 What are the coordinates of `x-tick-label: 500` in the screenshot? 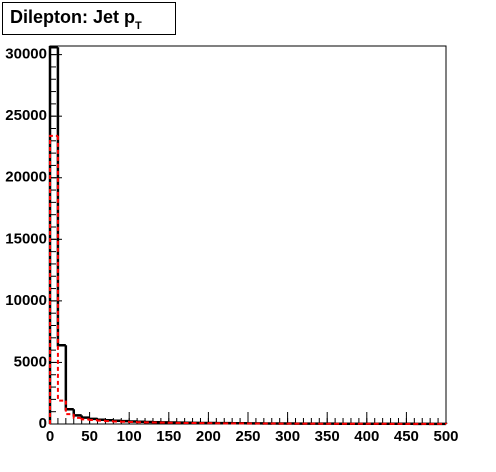 It's located at (445, 436).